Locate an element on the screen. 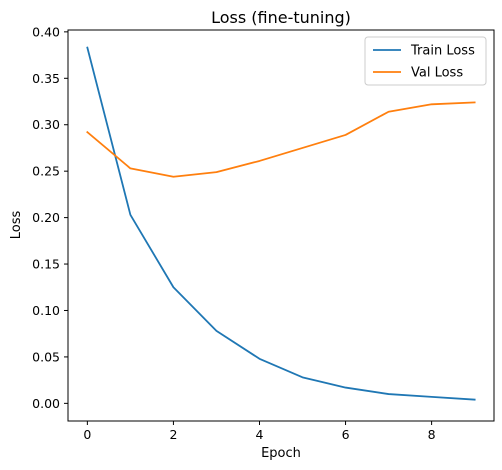 This screenshot has height=470, width=502. legend-frame is located at coordinates (425, 61).